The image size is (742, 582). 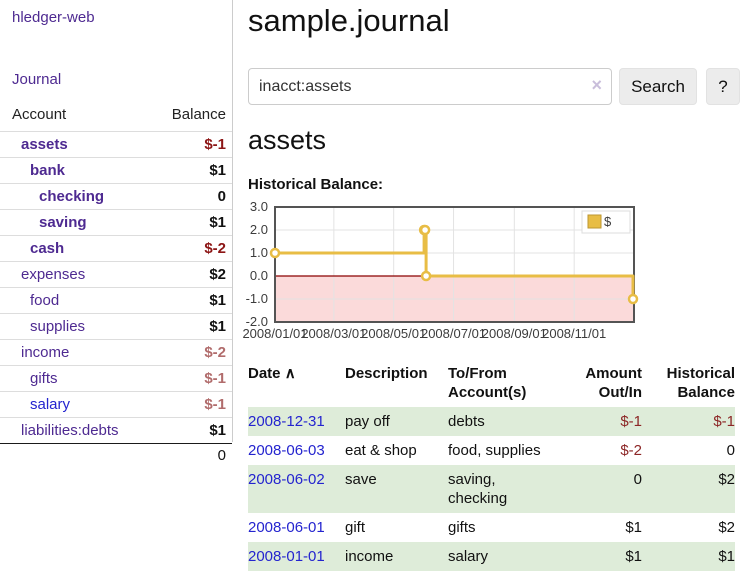 I want to click on transaction-date-link: 2008-06-02, so click(x=286, y=479).